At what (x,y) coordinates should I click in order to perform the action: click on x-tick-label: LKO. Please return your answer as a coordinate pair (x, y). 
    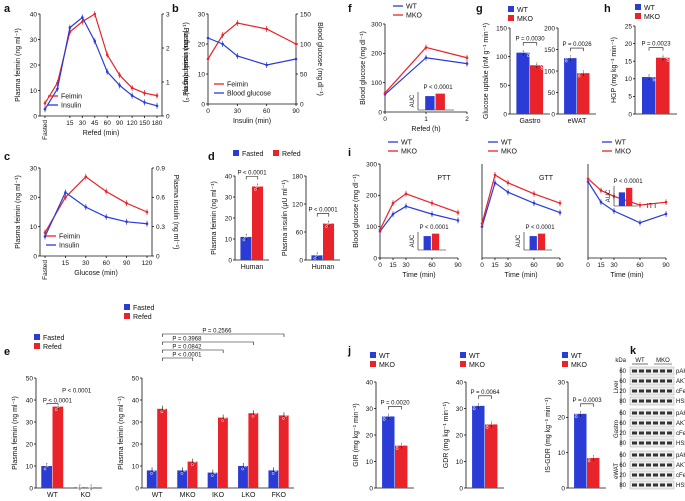
    Looking at the image, I should click on (248, 495).